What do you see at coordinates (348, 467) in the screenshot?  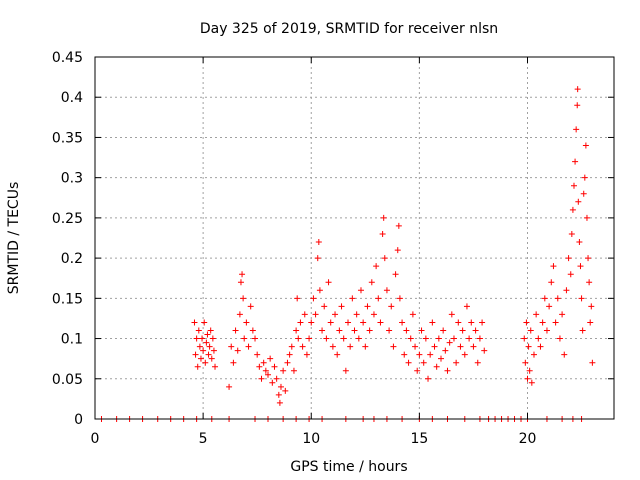 I see `x-axis-label: GPS time / hours` at bounding box center [348, 467].